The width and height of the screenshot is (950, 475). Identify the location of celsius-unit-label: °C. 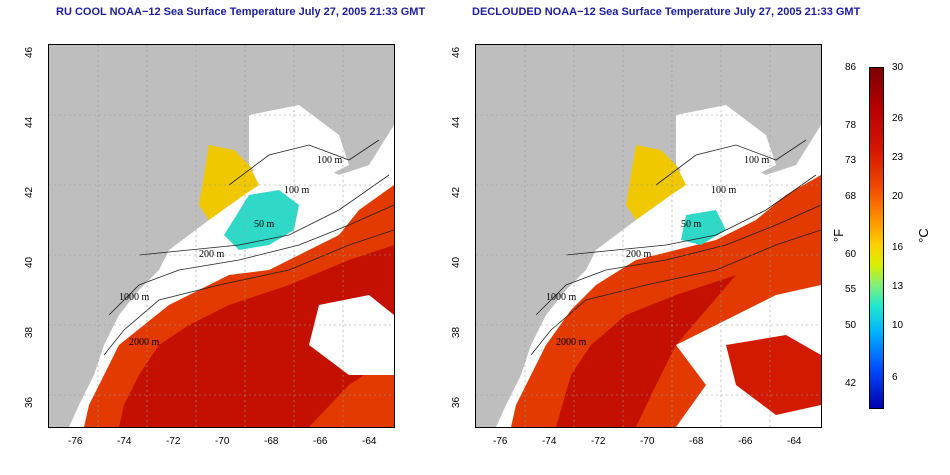
(923, 235).